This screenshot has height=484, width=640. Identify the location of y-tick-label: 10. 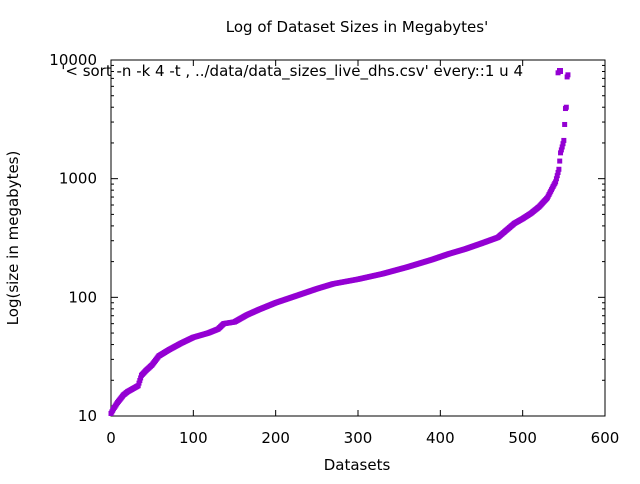
(87, 416).